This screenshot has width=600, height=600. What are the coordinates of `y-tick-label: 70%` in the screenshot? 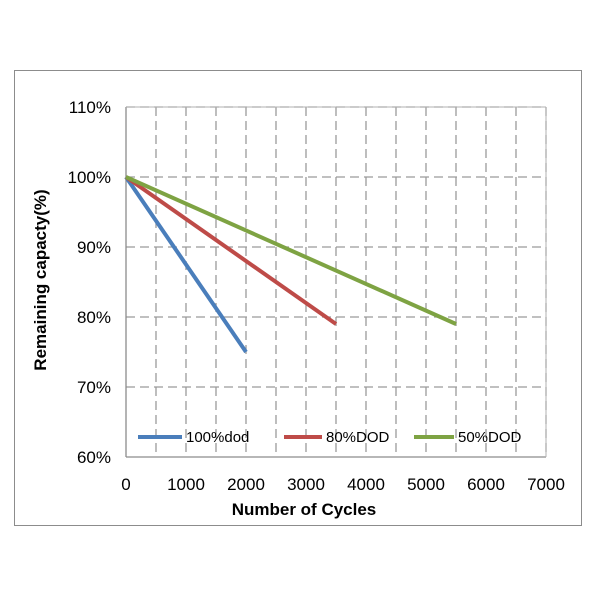 It's located at (94, 387).